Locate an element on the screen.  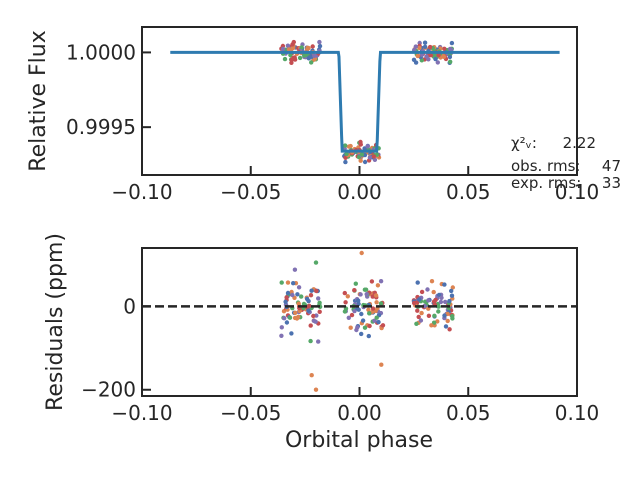
fit-statistics: χ²ᵥ: 2.22 obs. rms: 47 exp. rms: 33 is located at coordinates (566, 163).